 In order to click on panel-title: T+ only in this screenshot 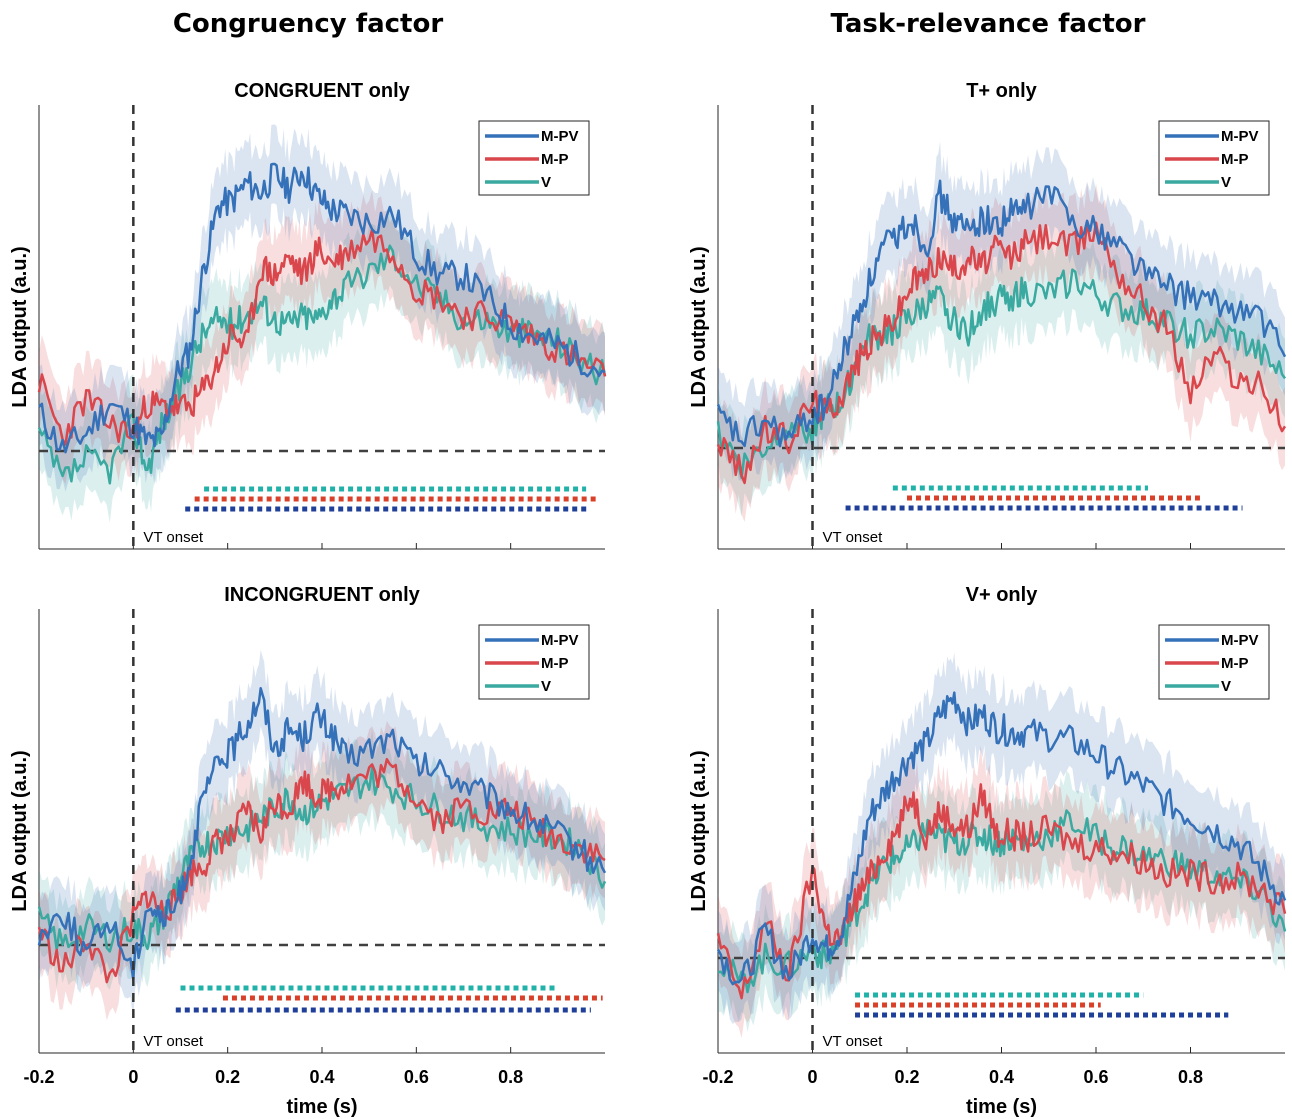, I will do `click(1001, 91)`.